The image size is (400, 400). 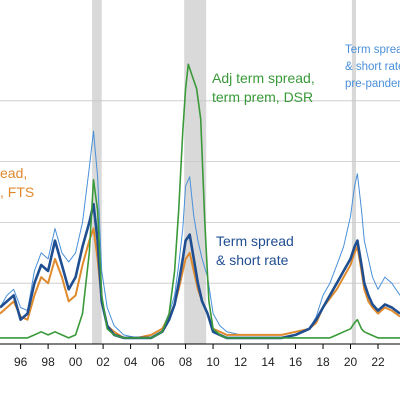 What do you see at coordinates (262, 97) in the screenshot?
I see `annotation-adj-term-spread-2: term prem, DSR` at bounding box center [262, 97].